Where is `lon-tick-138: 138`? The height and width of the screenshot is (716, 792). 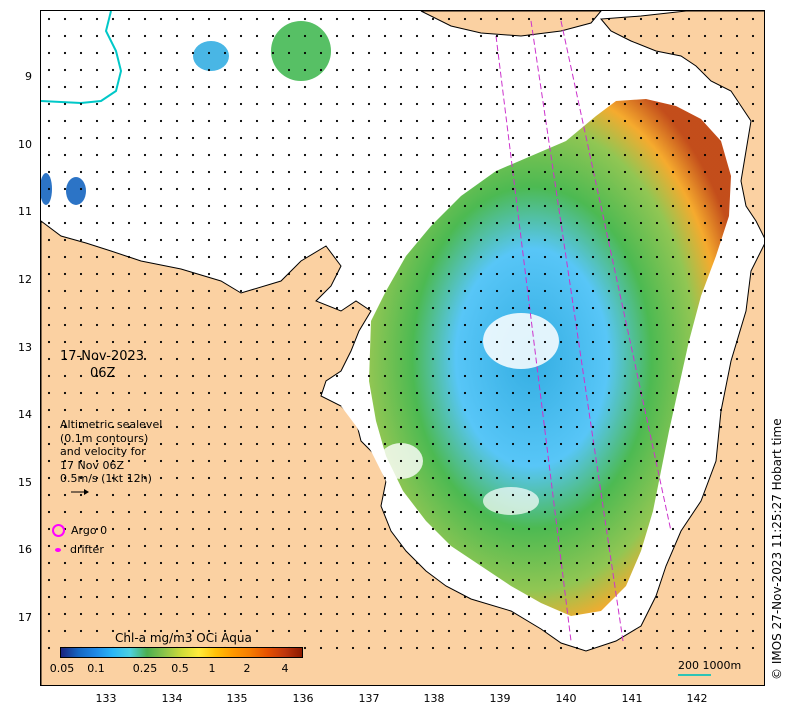 lon-tick-138: 138 is located at coordinates (434, 698).